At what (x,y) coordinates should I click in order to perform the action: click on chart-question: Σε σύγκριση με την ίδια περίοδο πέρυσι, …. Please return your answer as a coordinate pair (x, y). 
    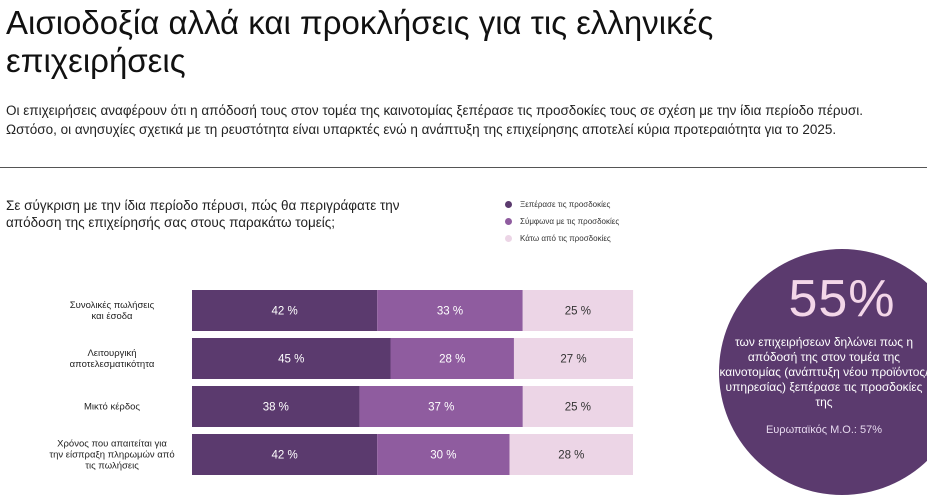
    Looking at the image, I should click on (203, 214).